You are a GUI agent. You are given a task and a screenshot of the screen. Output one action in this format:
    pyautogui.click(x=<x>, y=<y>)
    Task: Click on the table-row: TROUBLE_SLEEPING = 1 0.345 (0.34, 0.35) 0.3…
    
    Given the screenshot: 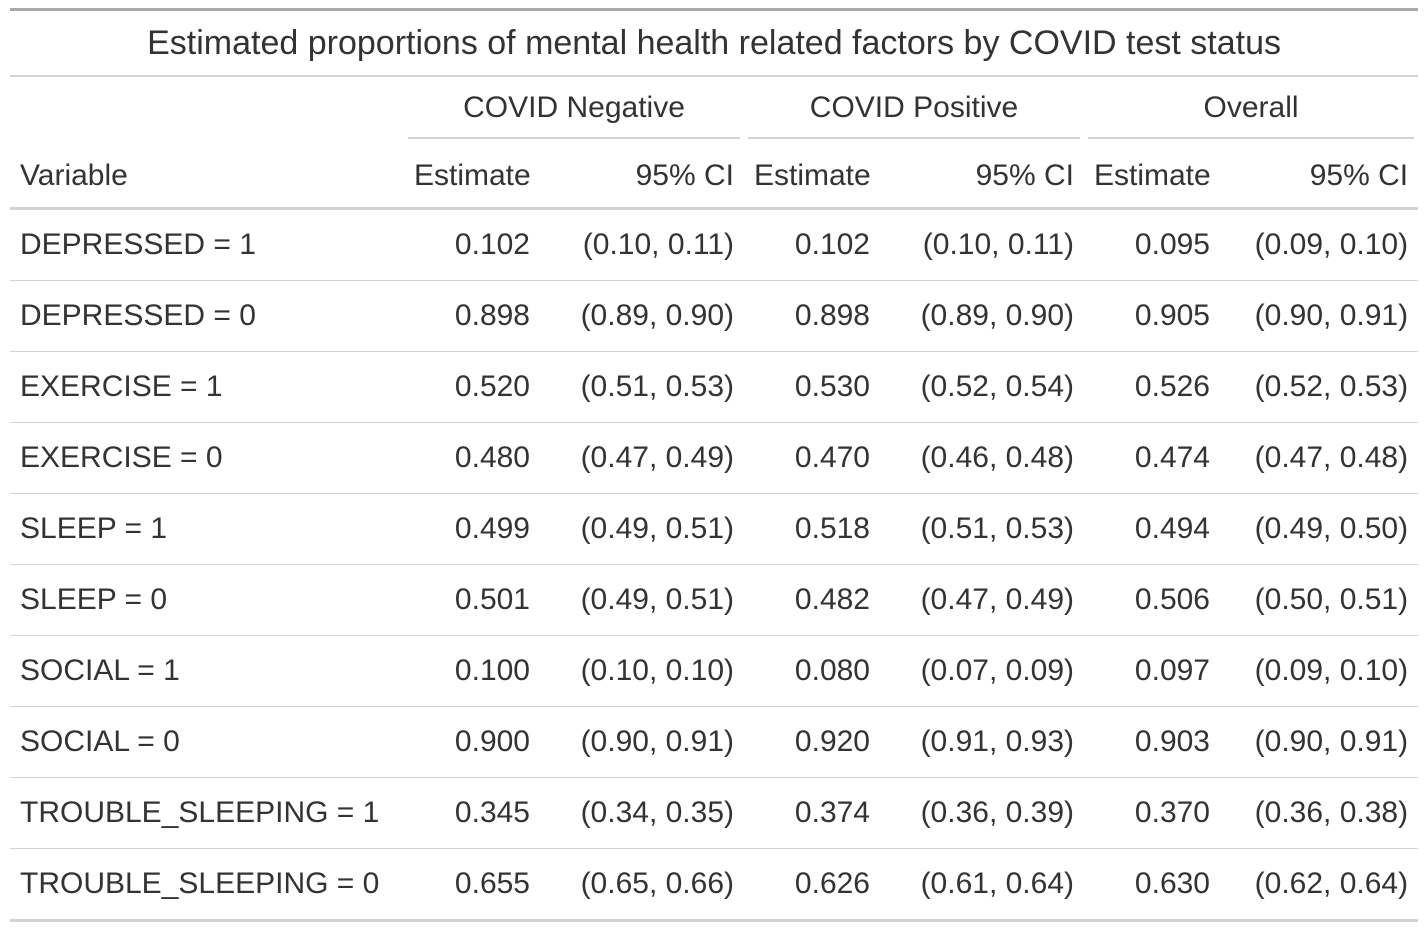 What is the action you would take?
    pyautogui.click(x=714, y=813)
    